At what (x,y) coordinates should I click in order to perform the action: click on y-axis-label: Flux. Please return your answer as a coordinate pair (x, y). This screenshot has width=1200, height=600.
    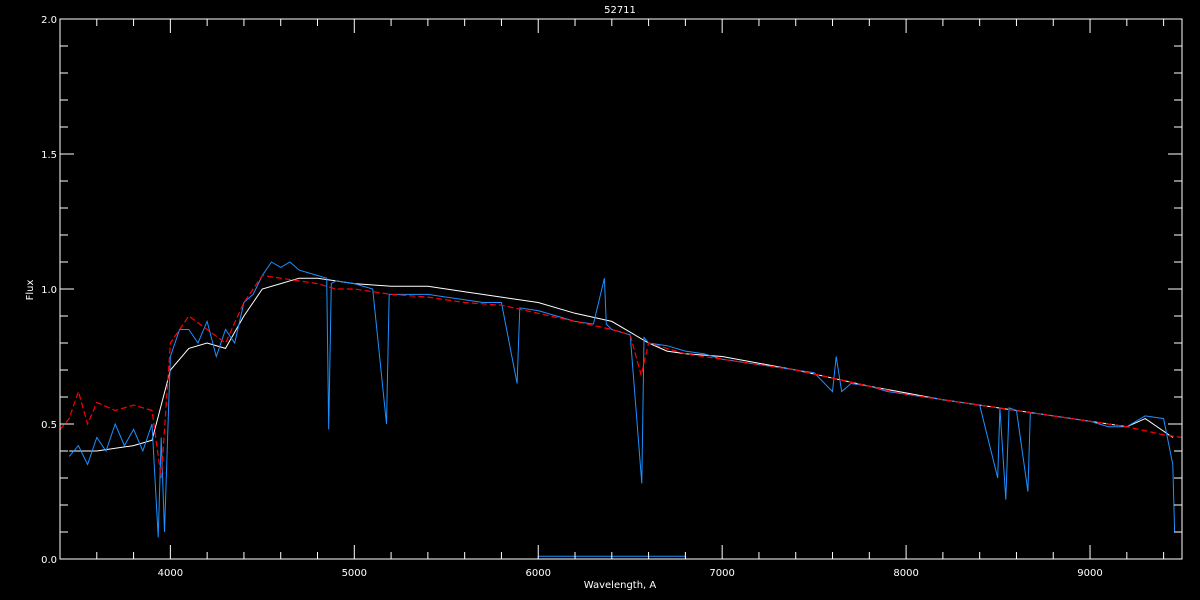
    Looking at the image, I should click on (30, 290).